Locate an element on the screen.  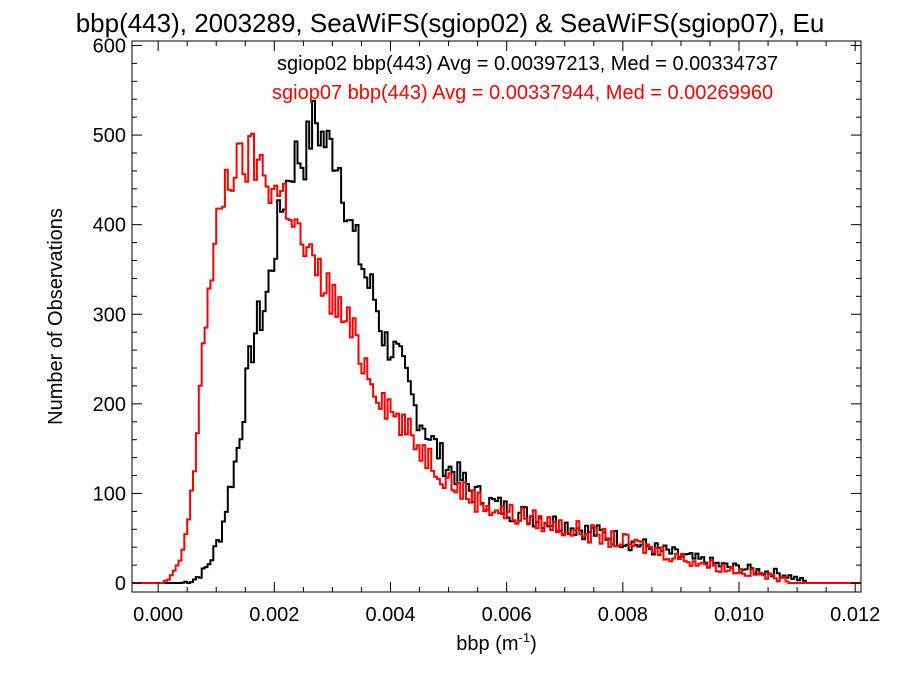
y-tick-label: 100 is located at coordinates (109, 494).